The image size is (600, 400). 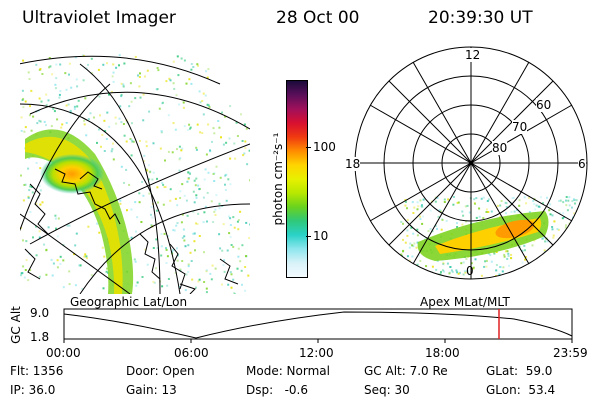 I want to click on timeline-xtick-1: 06:00, so click(x=191, y=353).